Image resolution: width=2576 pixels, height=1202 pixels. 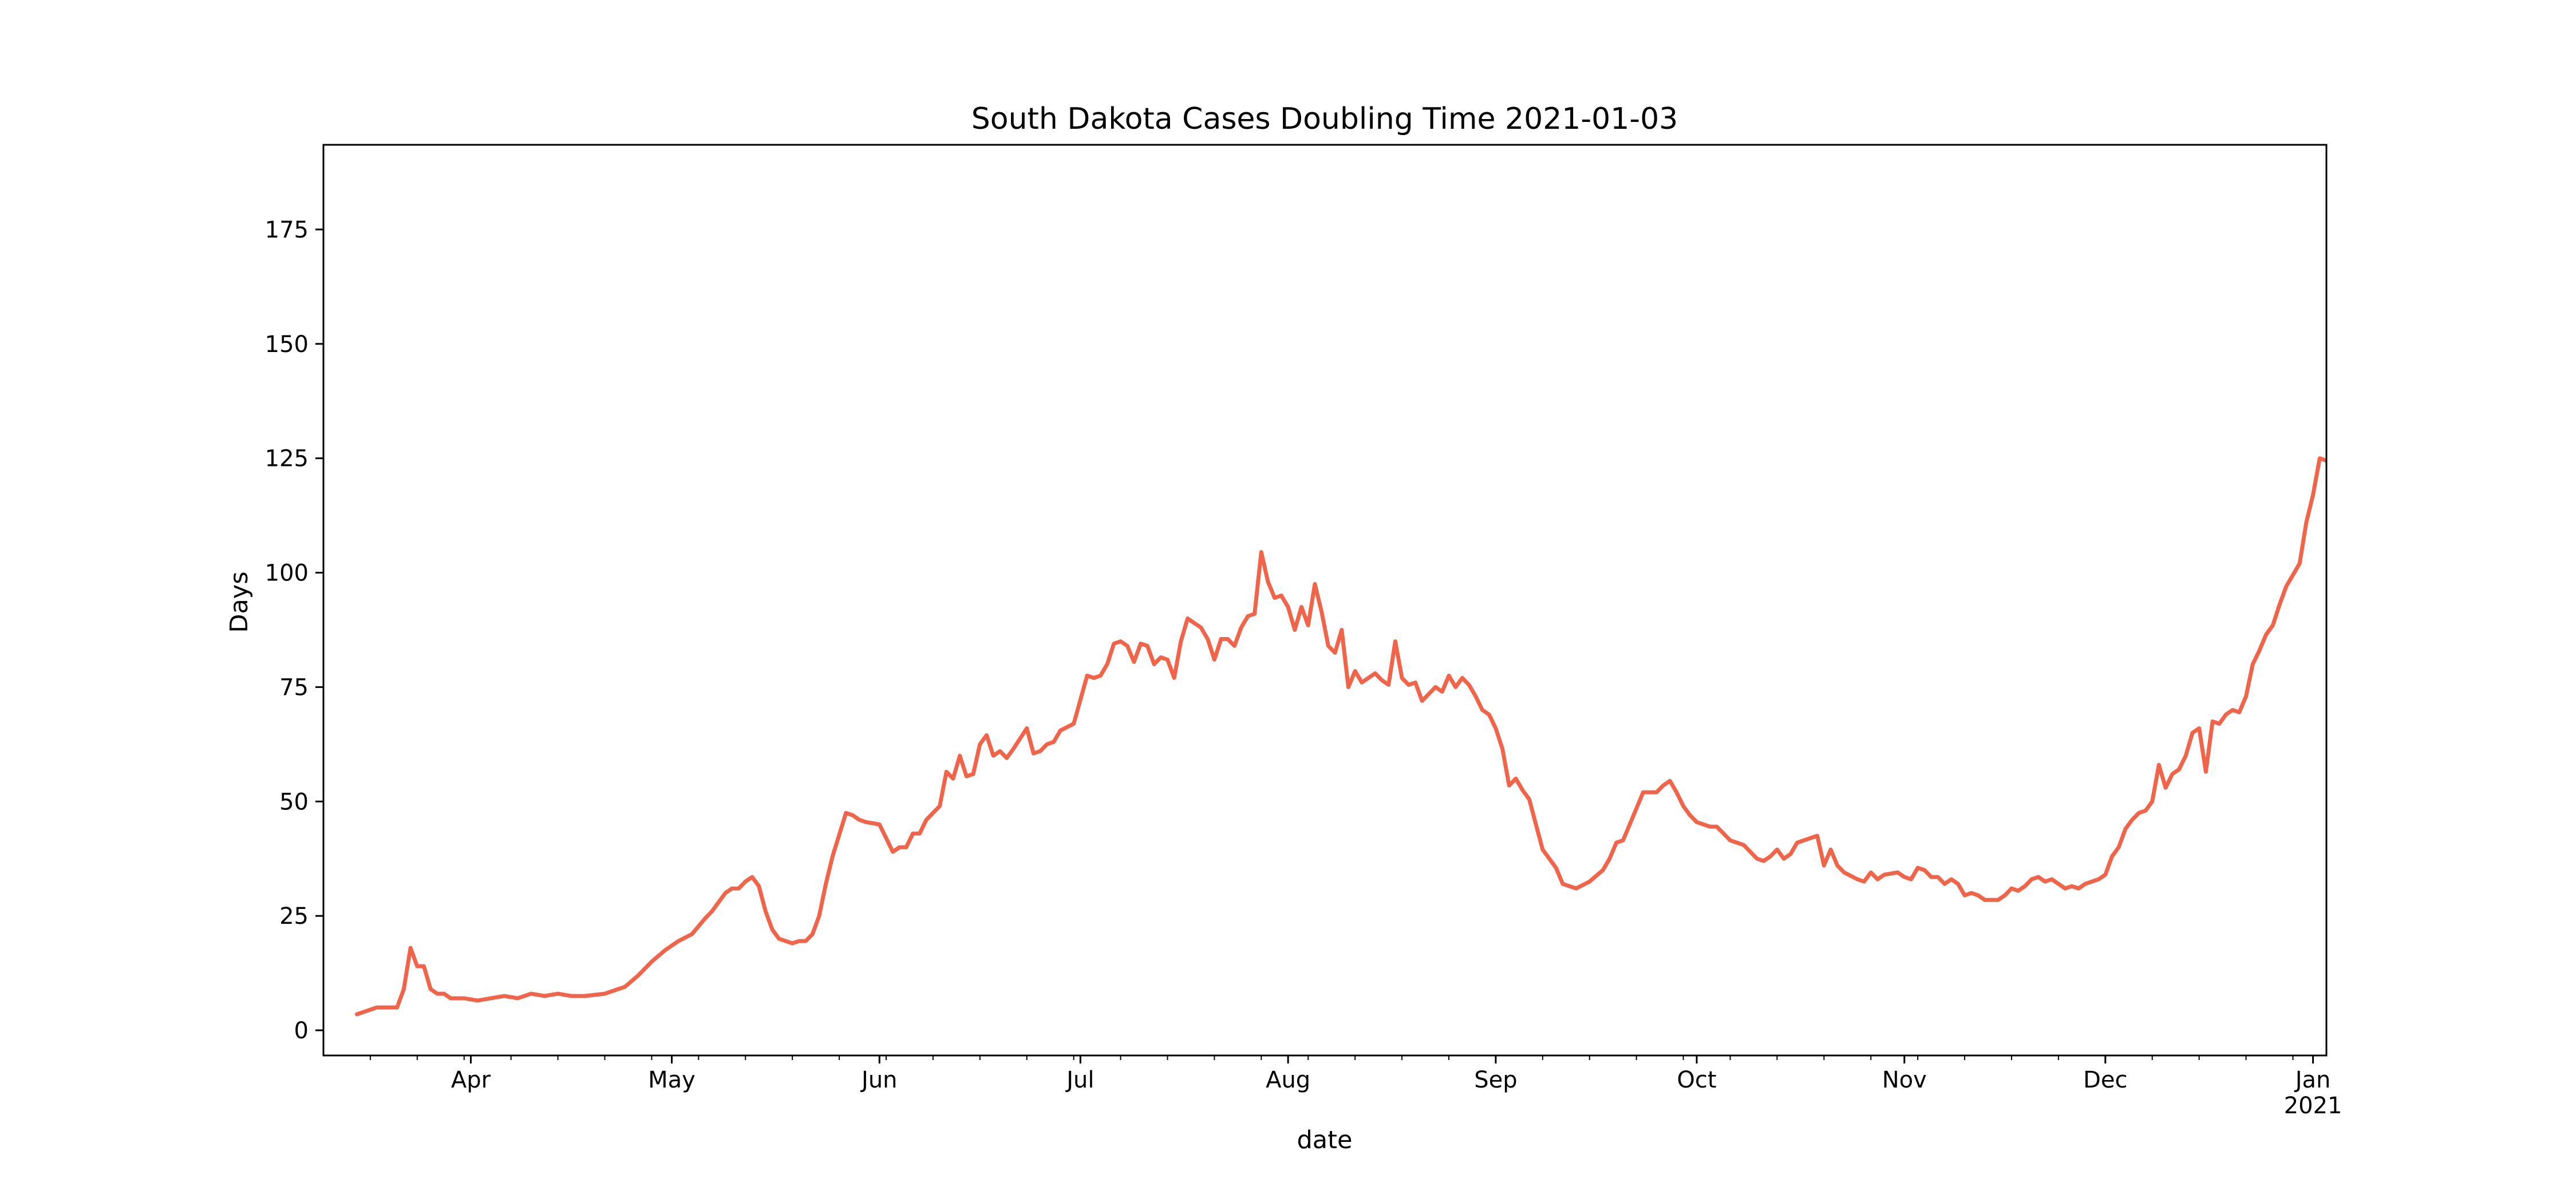 What do you see at coordinates (2312, 1080) in the screenshot?
I see `x-tick-label: Jan` at bounding box center [2312, 1080].